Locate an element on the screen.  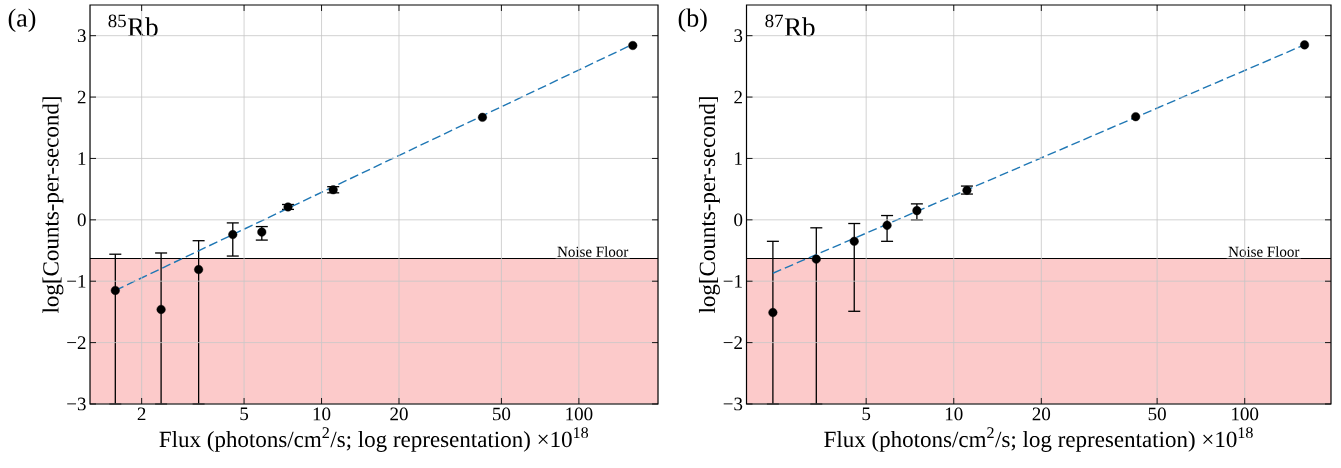
chart-title: (b) is located at coordinates (692, 20).